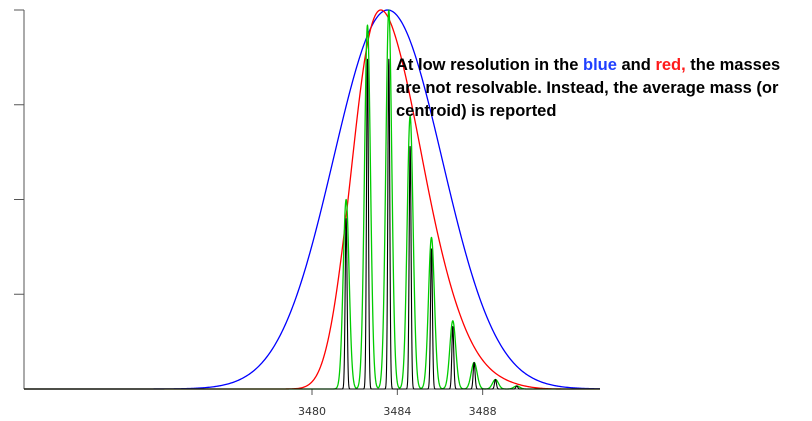 This screenshot has width=812, height=421. What do you see at coordinates (312, 411) in the screenshot?
I see `x-tick-label-0: 3480` at bounding box center [312, 411].